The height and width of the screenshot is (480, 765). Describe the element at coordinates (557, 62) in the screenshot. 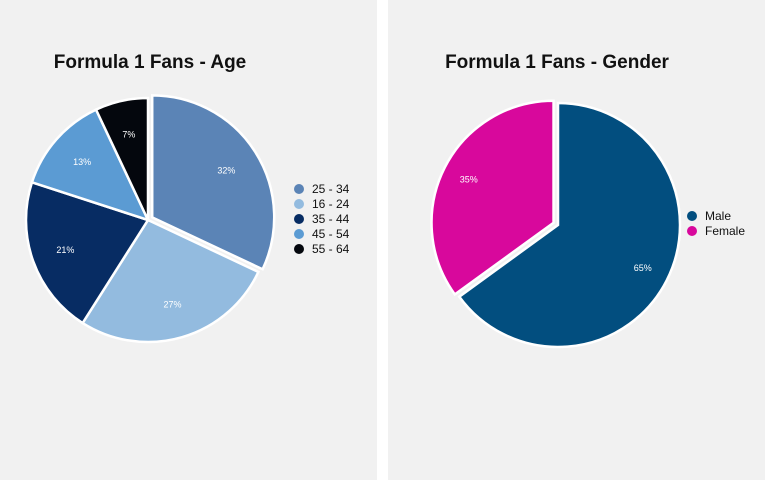

I see `gender-chart-title: Formula 1 Fans - Gender` at that location.